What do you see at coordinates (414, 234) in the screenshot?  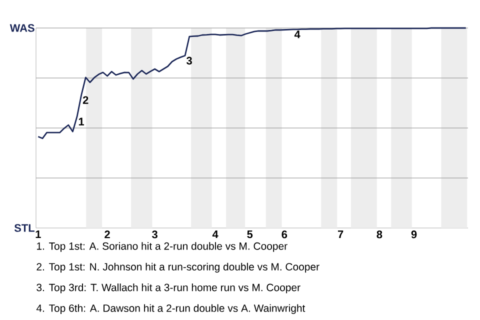 I see `x-tick-label: 9` at bounding box center [414, 234].